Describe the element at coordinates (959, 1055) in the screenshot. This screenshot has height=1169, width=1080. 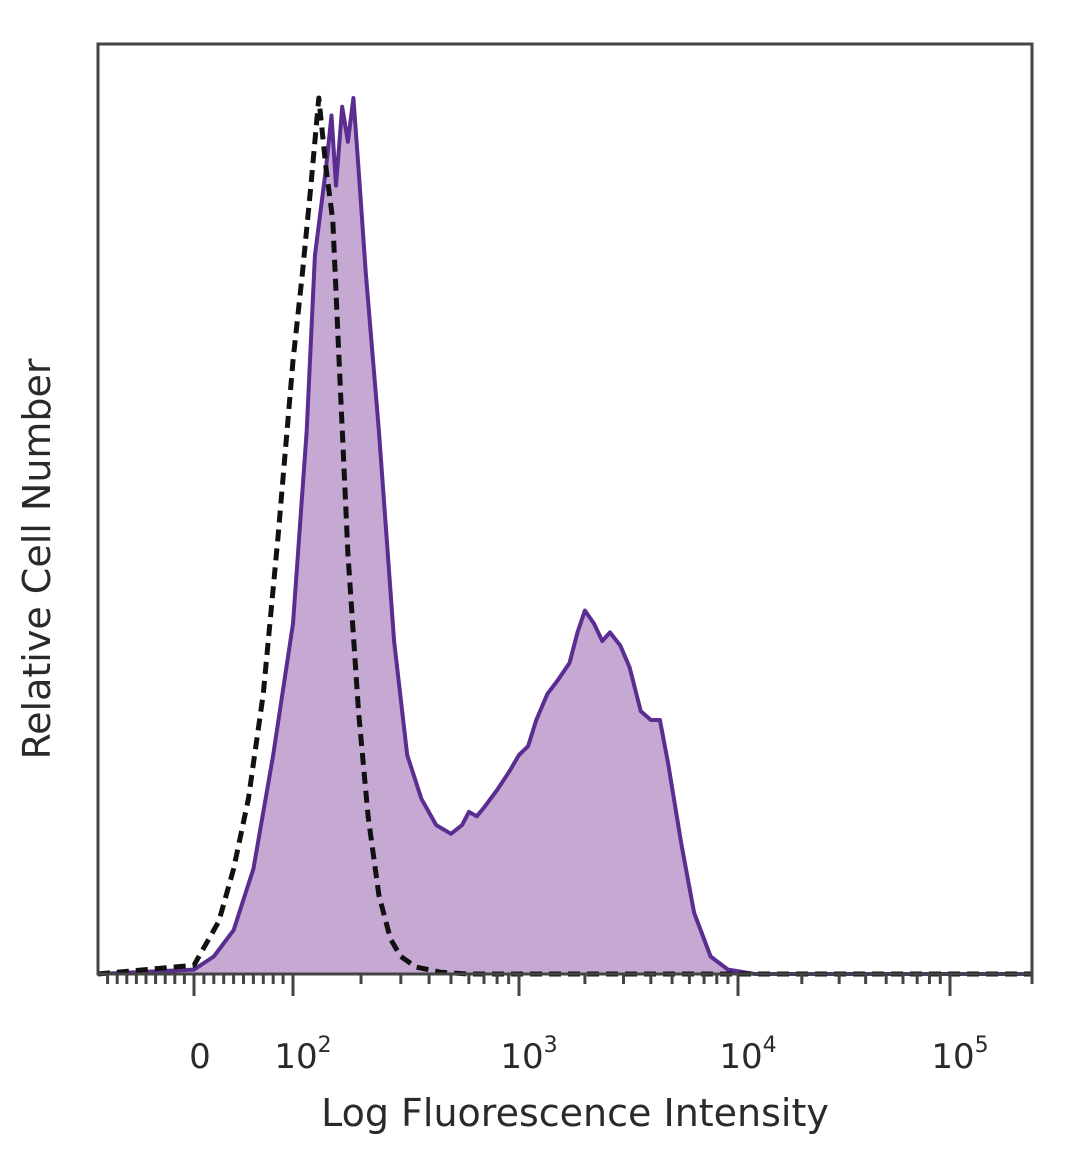
I see `x-tick-label: 10⁵` at that location.